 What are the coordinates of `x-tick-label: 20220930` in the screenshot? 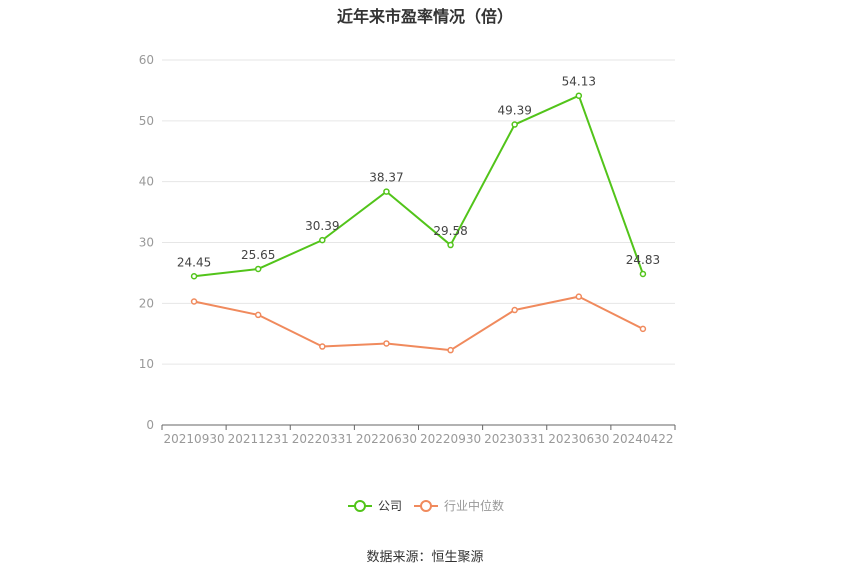 It's located at (450, 439).